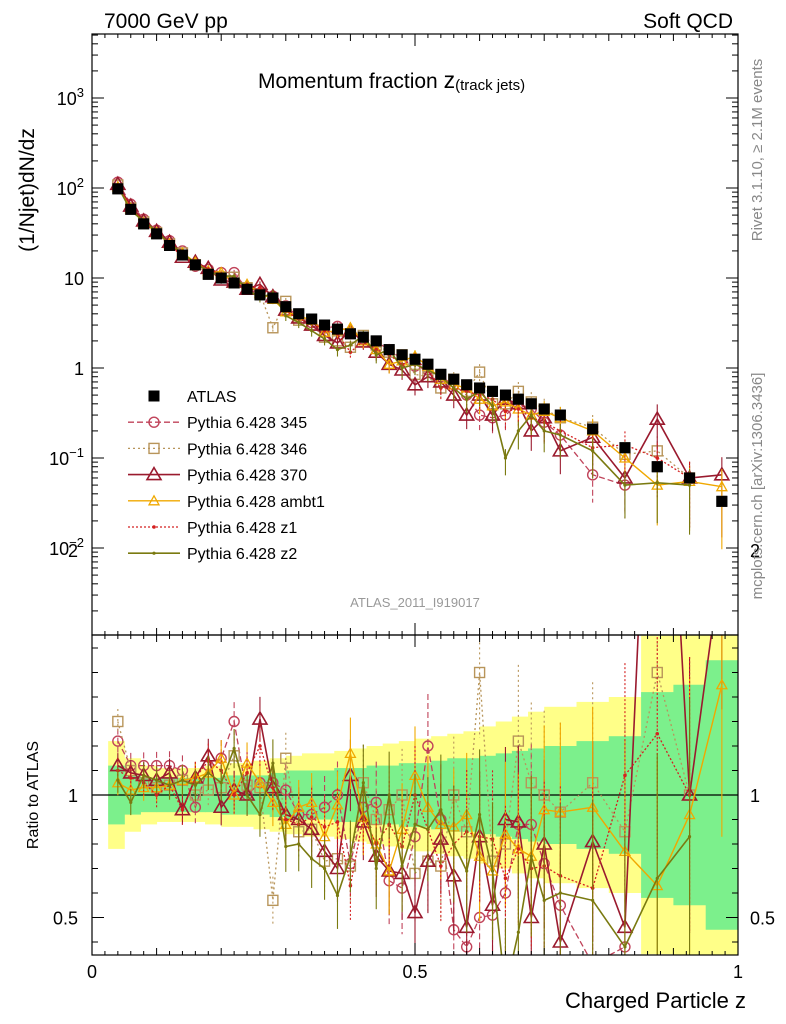 This screenshot has width=786, height=1024. I want to click on ratio-y-tick-label-left: 1, so click(73, 796).